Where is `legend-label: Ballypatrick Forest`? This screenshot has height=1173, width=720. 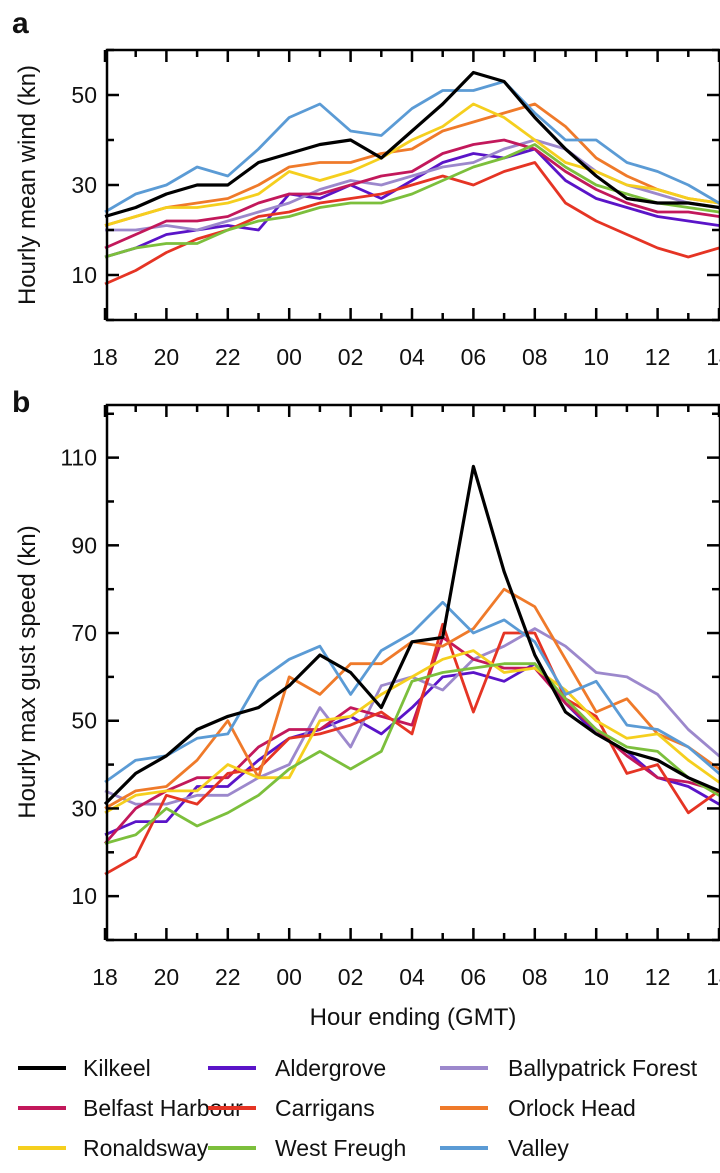
legend-label: Ballypatrick Forest is located at coordinates (603, 1068).